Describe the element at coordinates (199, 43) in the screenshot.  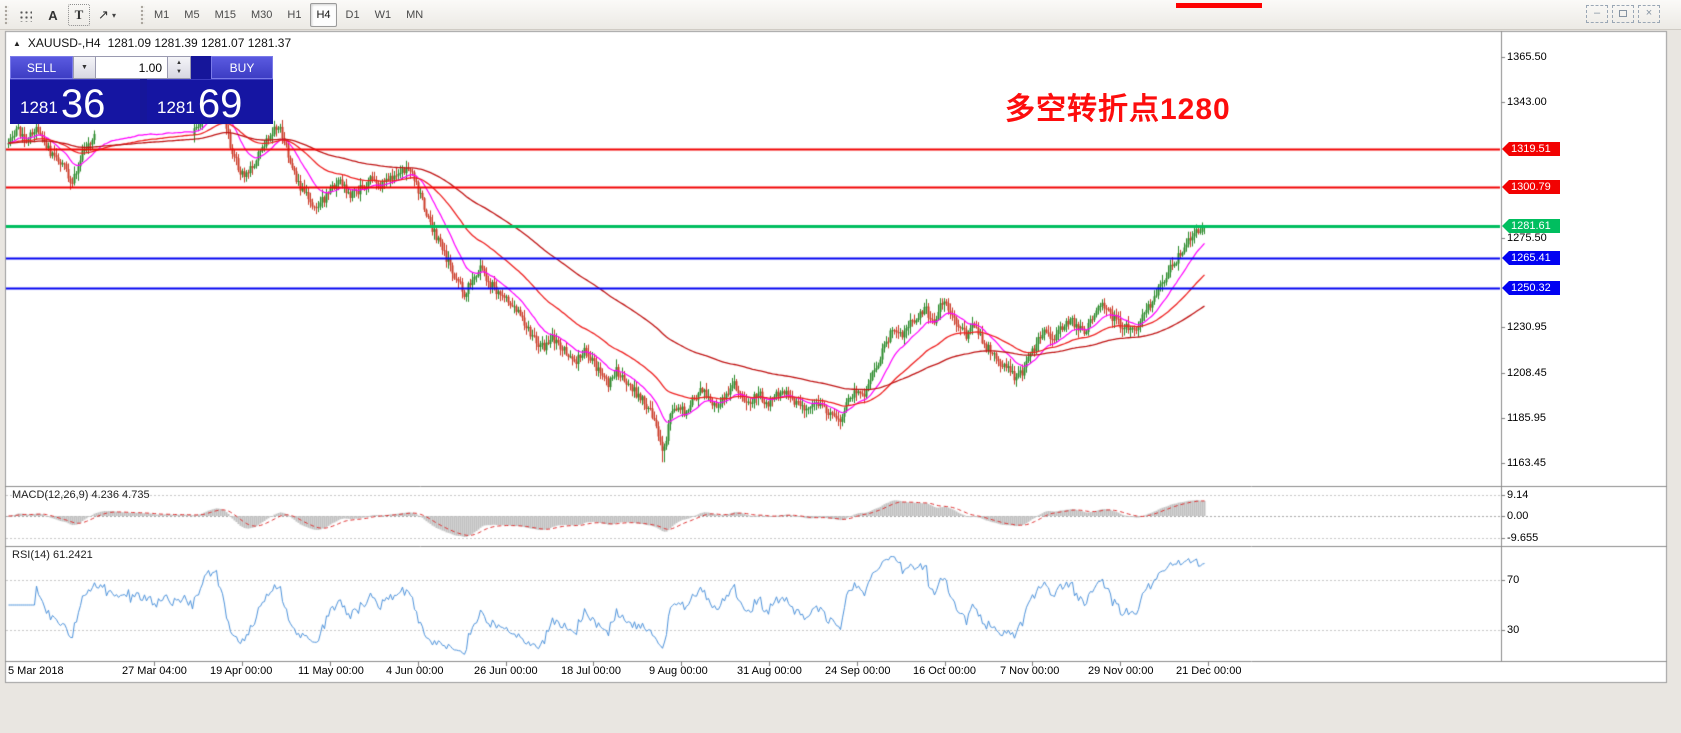
I see `ohlc-values: 1281.09 1281.39 1281.07 1281.37` at that location.